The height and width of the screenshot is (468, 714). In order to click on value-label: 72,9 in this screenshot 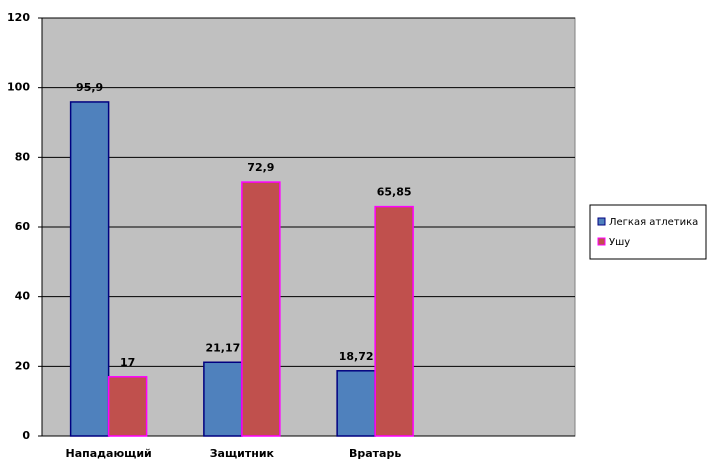, I will do `click(260, 167)`.